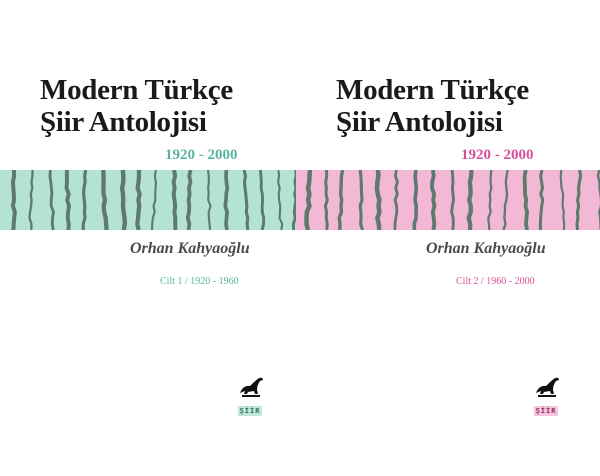 This screenshot has width=600, height=476. What do you see at coordinates (199, 281) in the screenshot?
I see `volume-label: Cilt 1 / 1920 - 1960` at bounding box center [199, 281].